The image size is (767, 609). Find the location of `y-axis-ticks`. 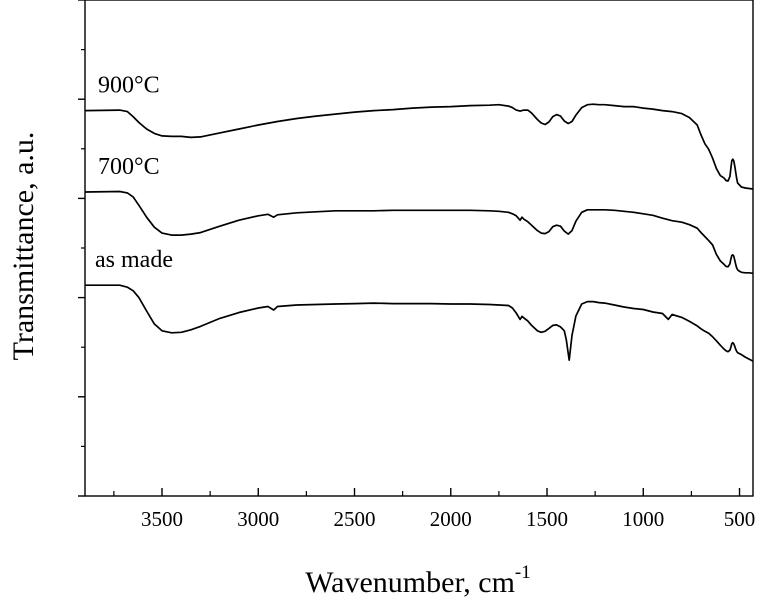

y-axis-ticks is located at coordinates (81, 248).